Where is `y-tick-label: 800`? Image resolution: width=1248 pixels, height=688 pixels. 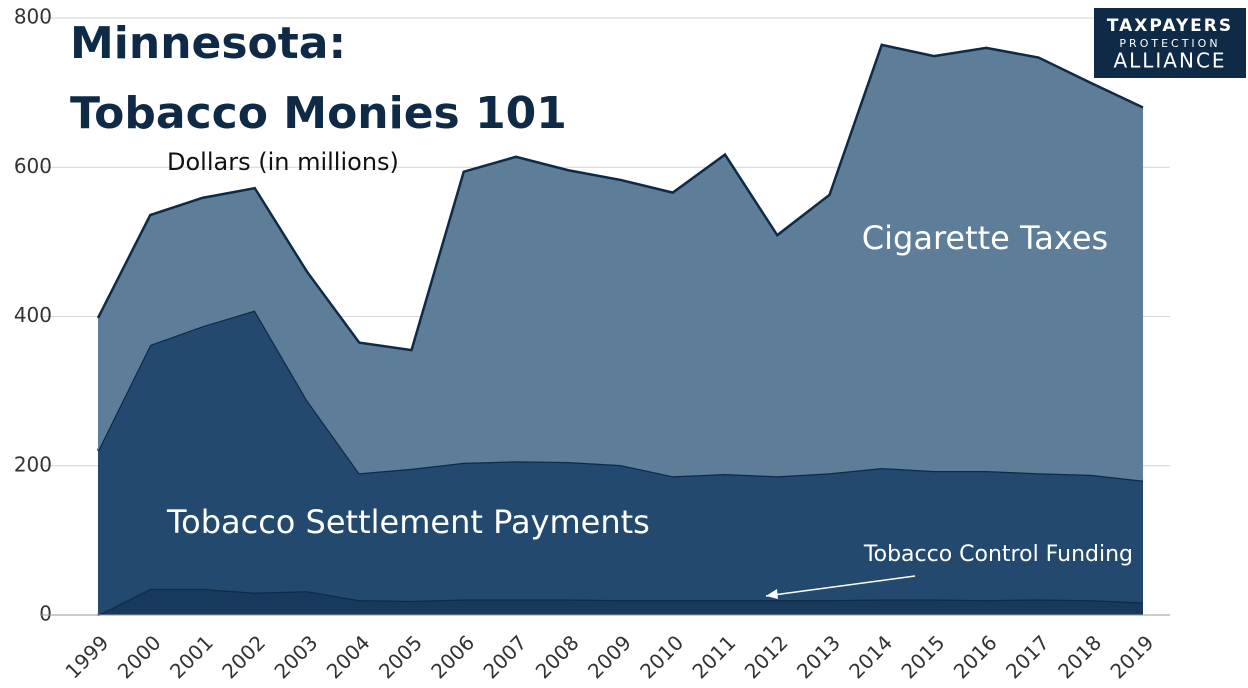 y-tick-label: 800 is located at coordinates (33, 17).